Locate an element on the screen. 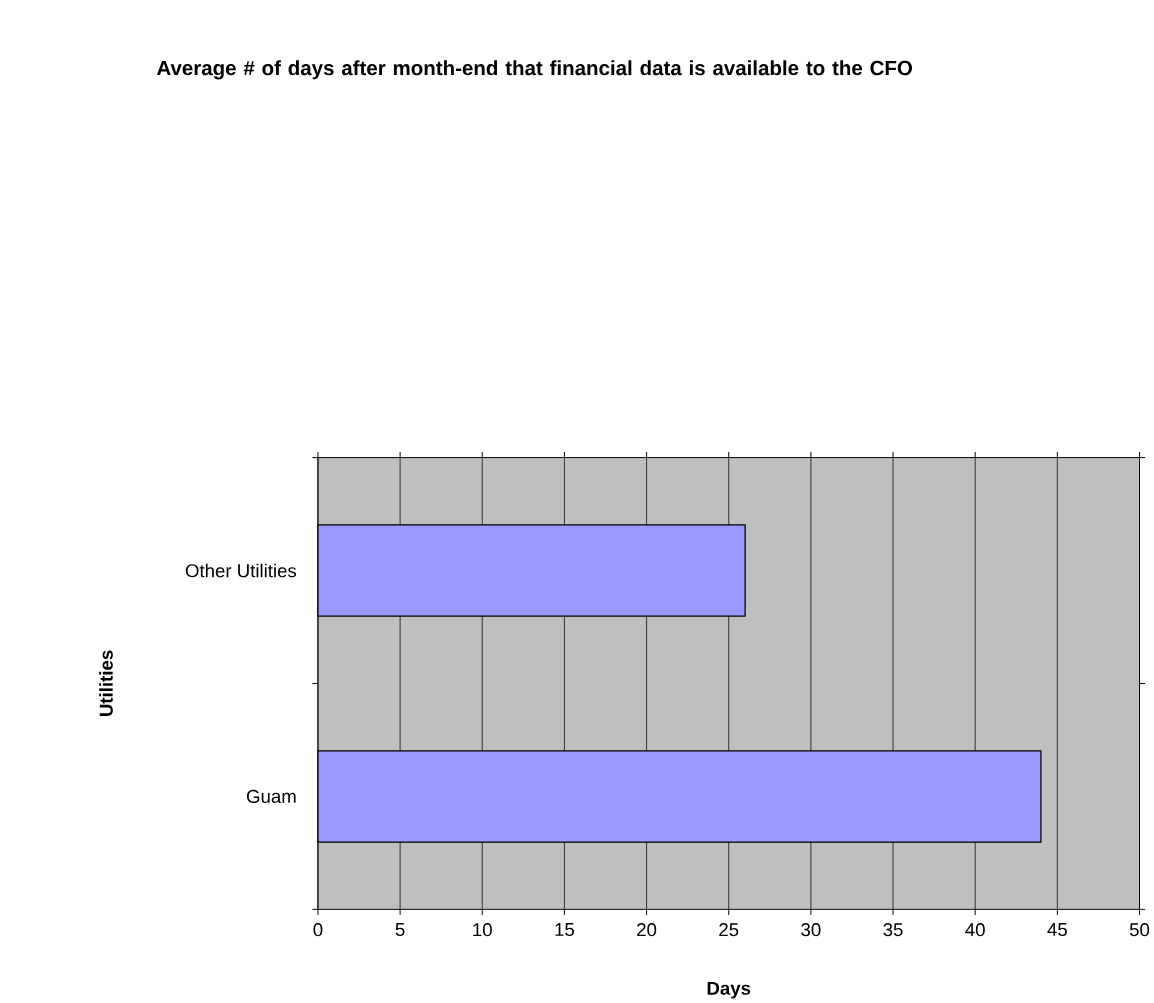  x-axis-title: Days is located at coordinates (729, 990).